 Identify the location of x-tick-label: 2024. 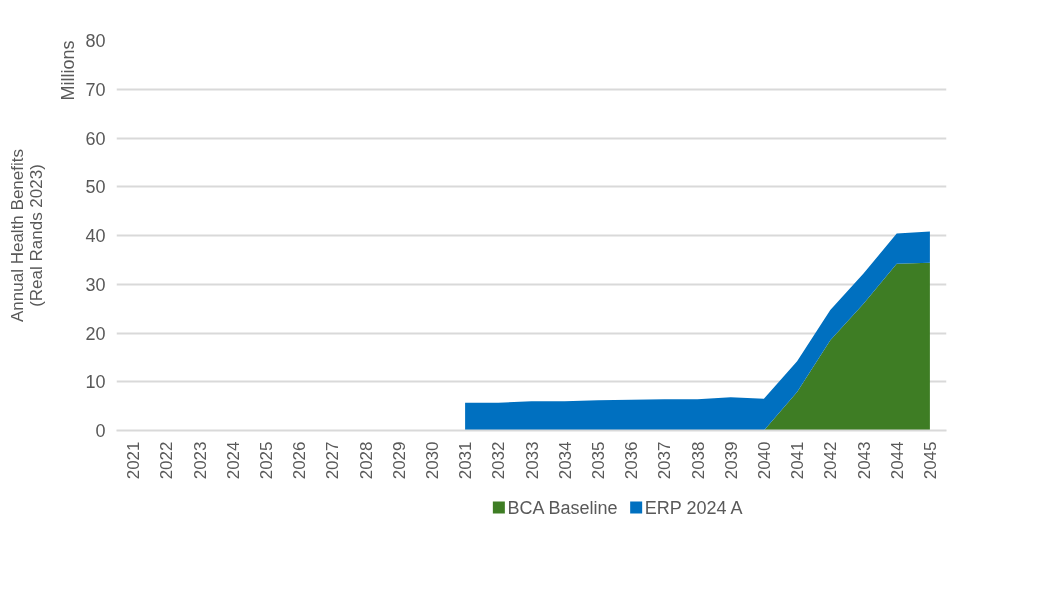
(233, 460).